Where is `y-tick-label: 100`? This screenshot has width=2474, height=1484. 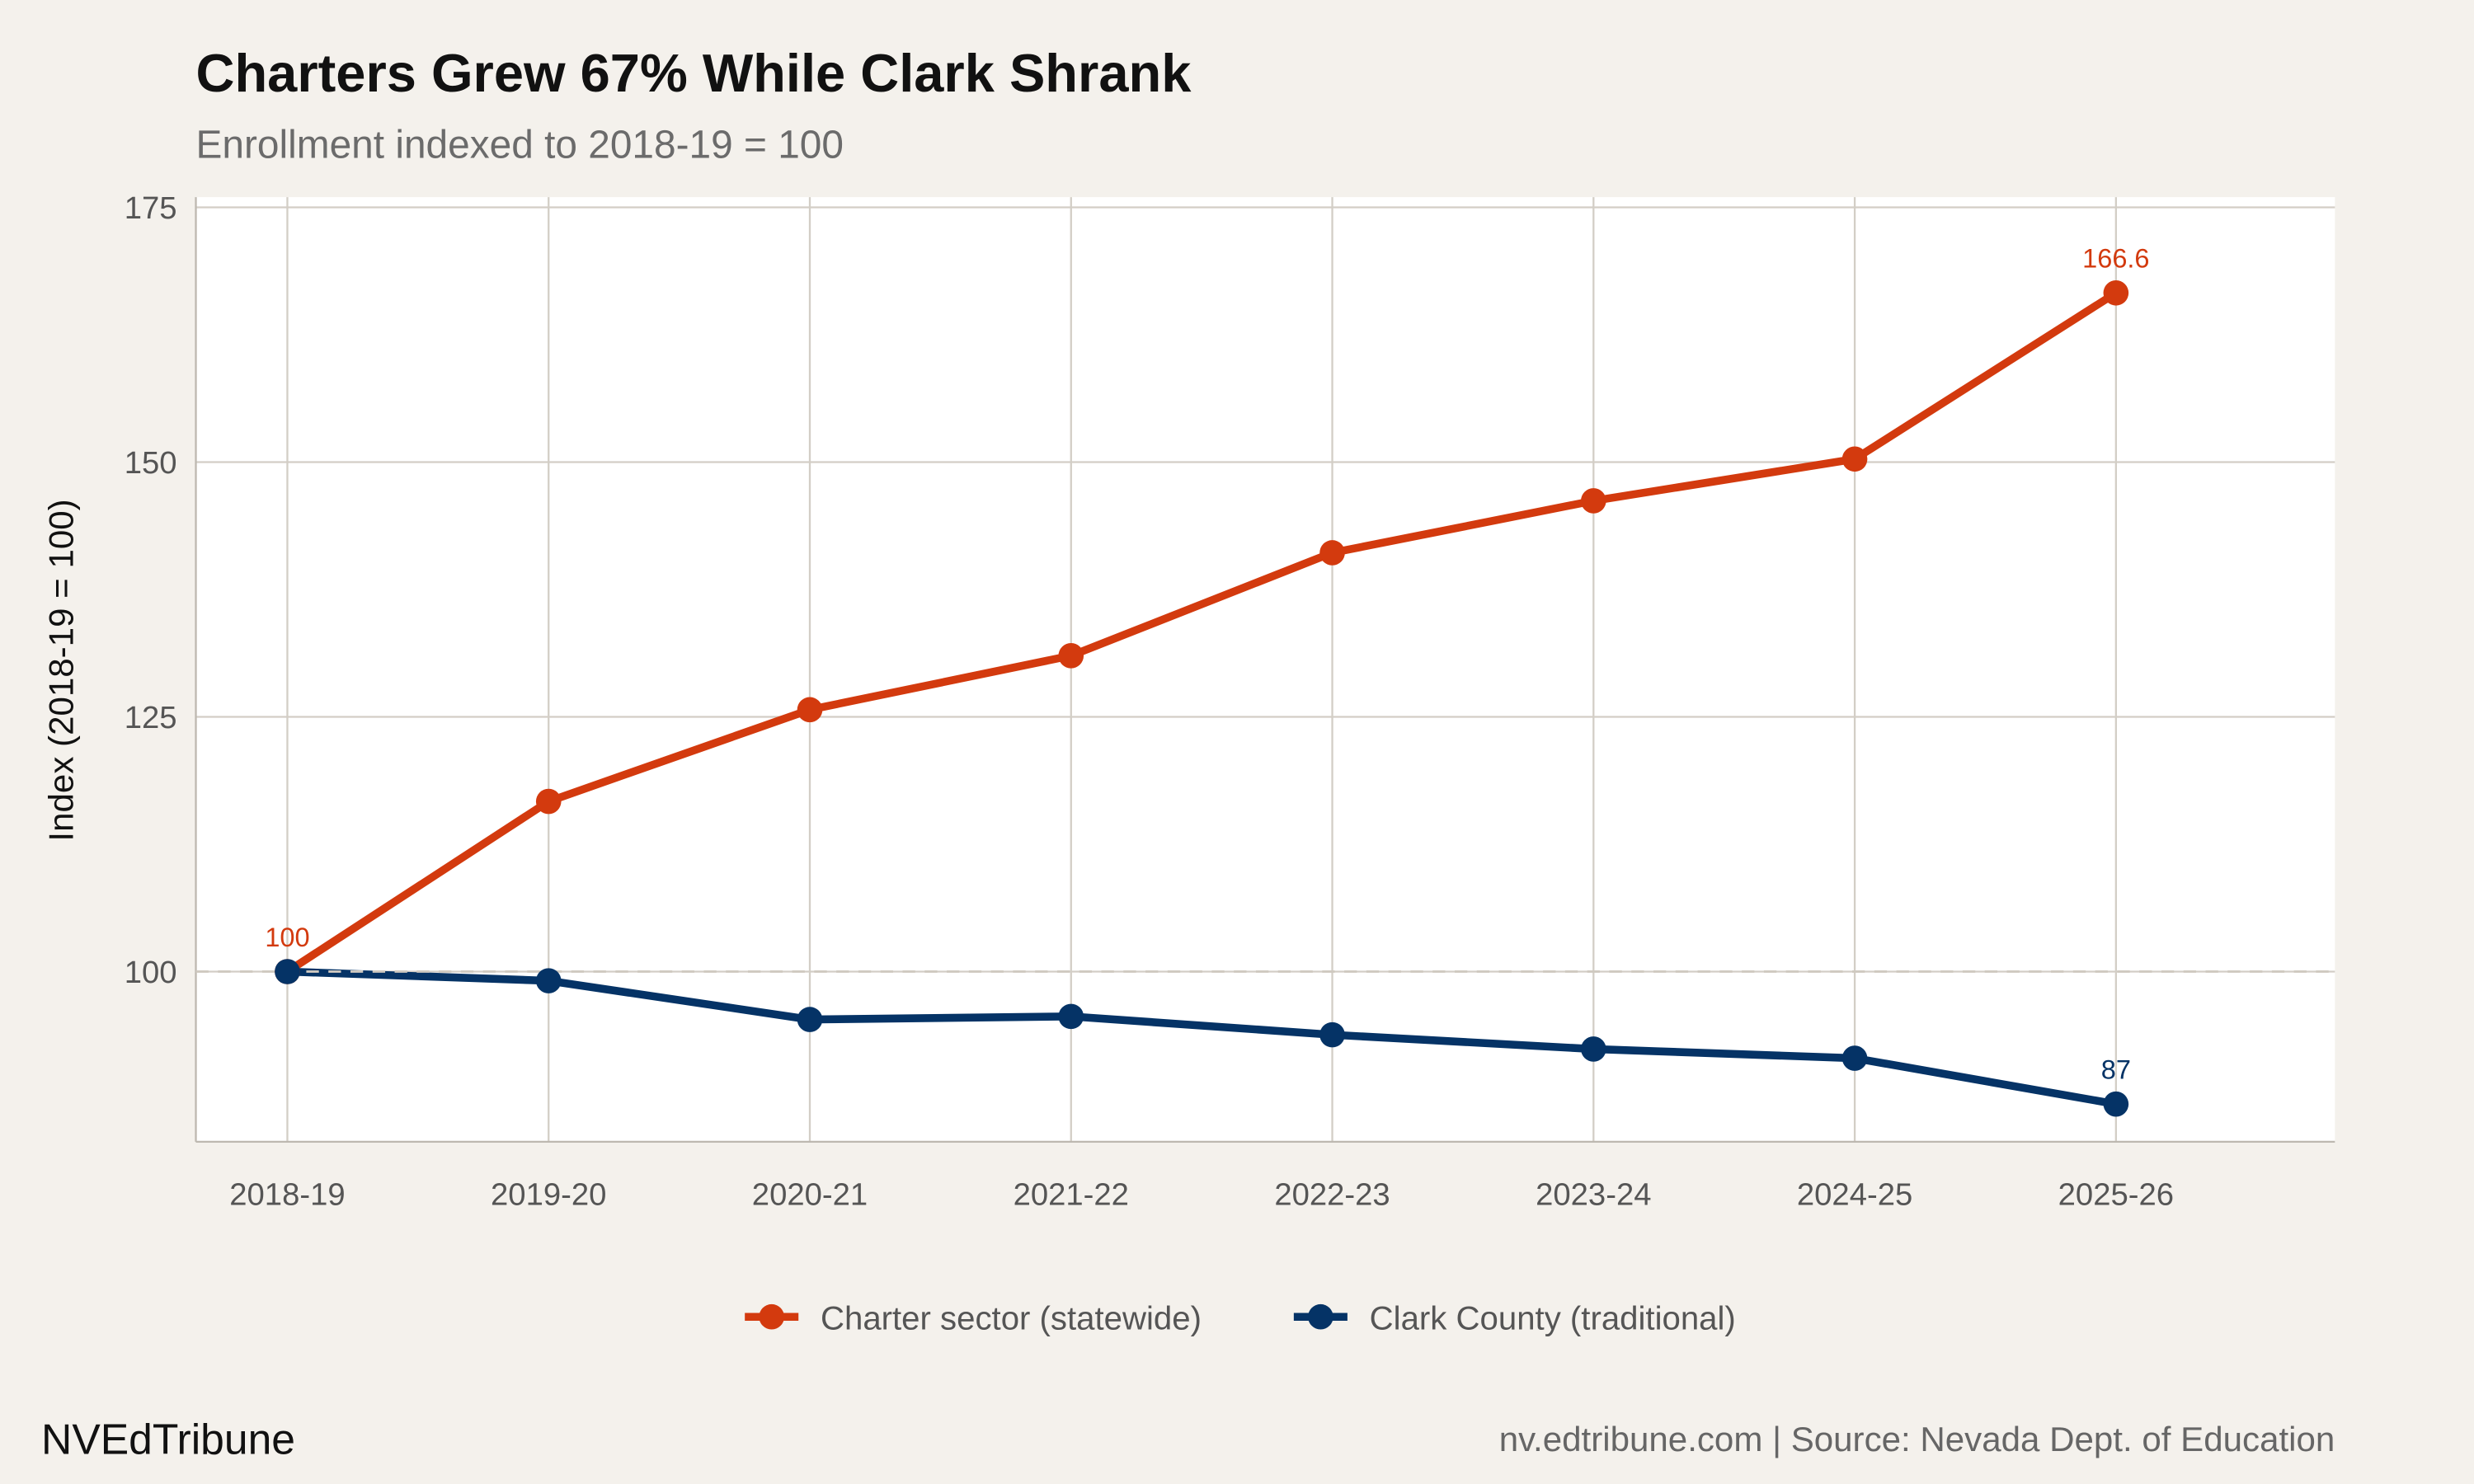
y-tick-label: 100 is located at coordinates (151, 973).